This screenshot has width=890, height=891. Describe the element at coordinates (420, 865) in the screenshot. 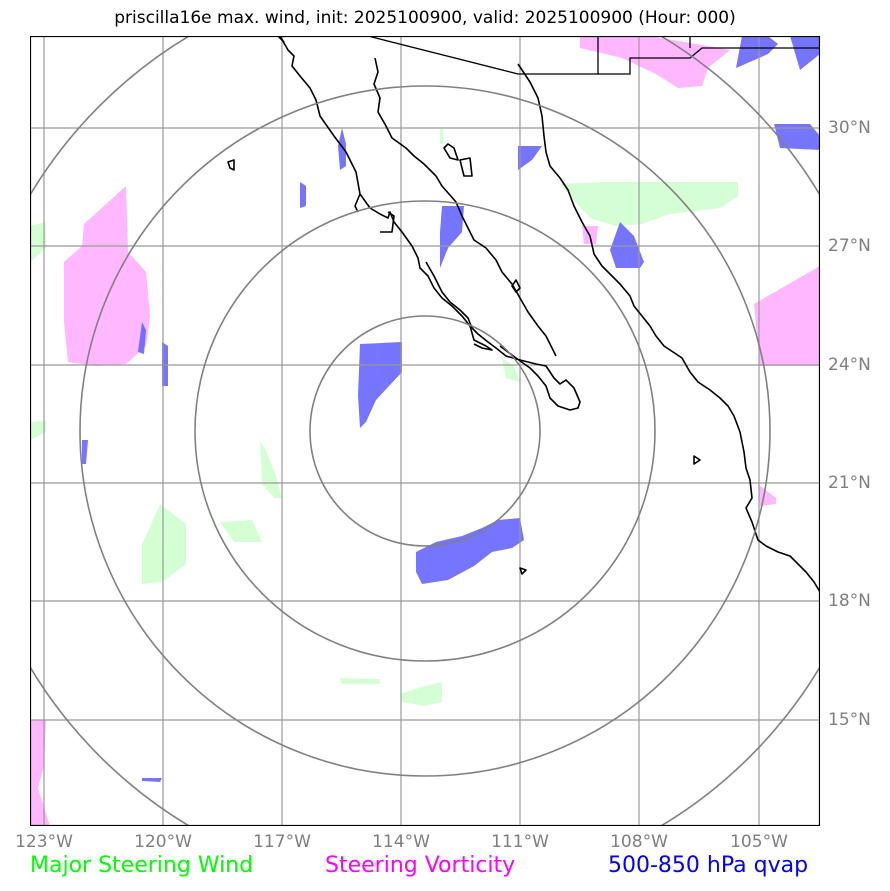

I see `legend-steering-vorticity: Steering Vorticity` at that location.